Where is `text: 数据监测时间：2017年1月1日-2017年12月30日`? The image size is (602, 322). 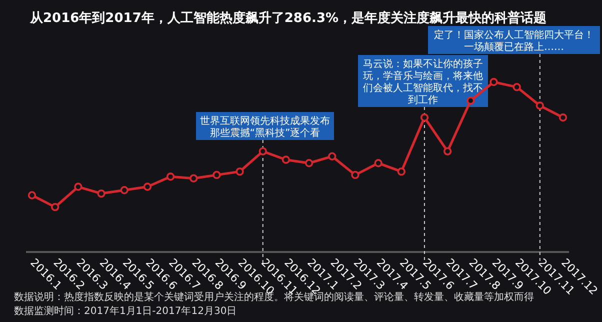 text: 数据监测时间：2017年1月1日-2017年12月30日 is located at coordinates (125, 311).